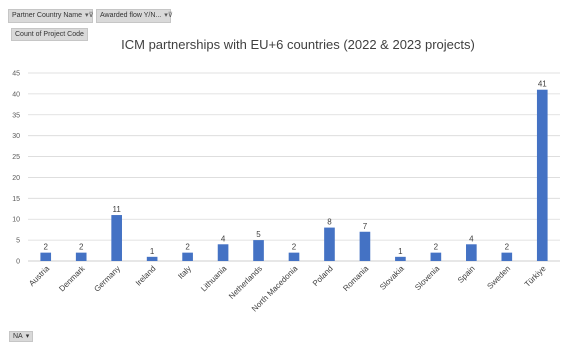 The width and height of the screenshot is (572, 343). I want to click on y-tick-label: 40, so click(16, 94).